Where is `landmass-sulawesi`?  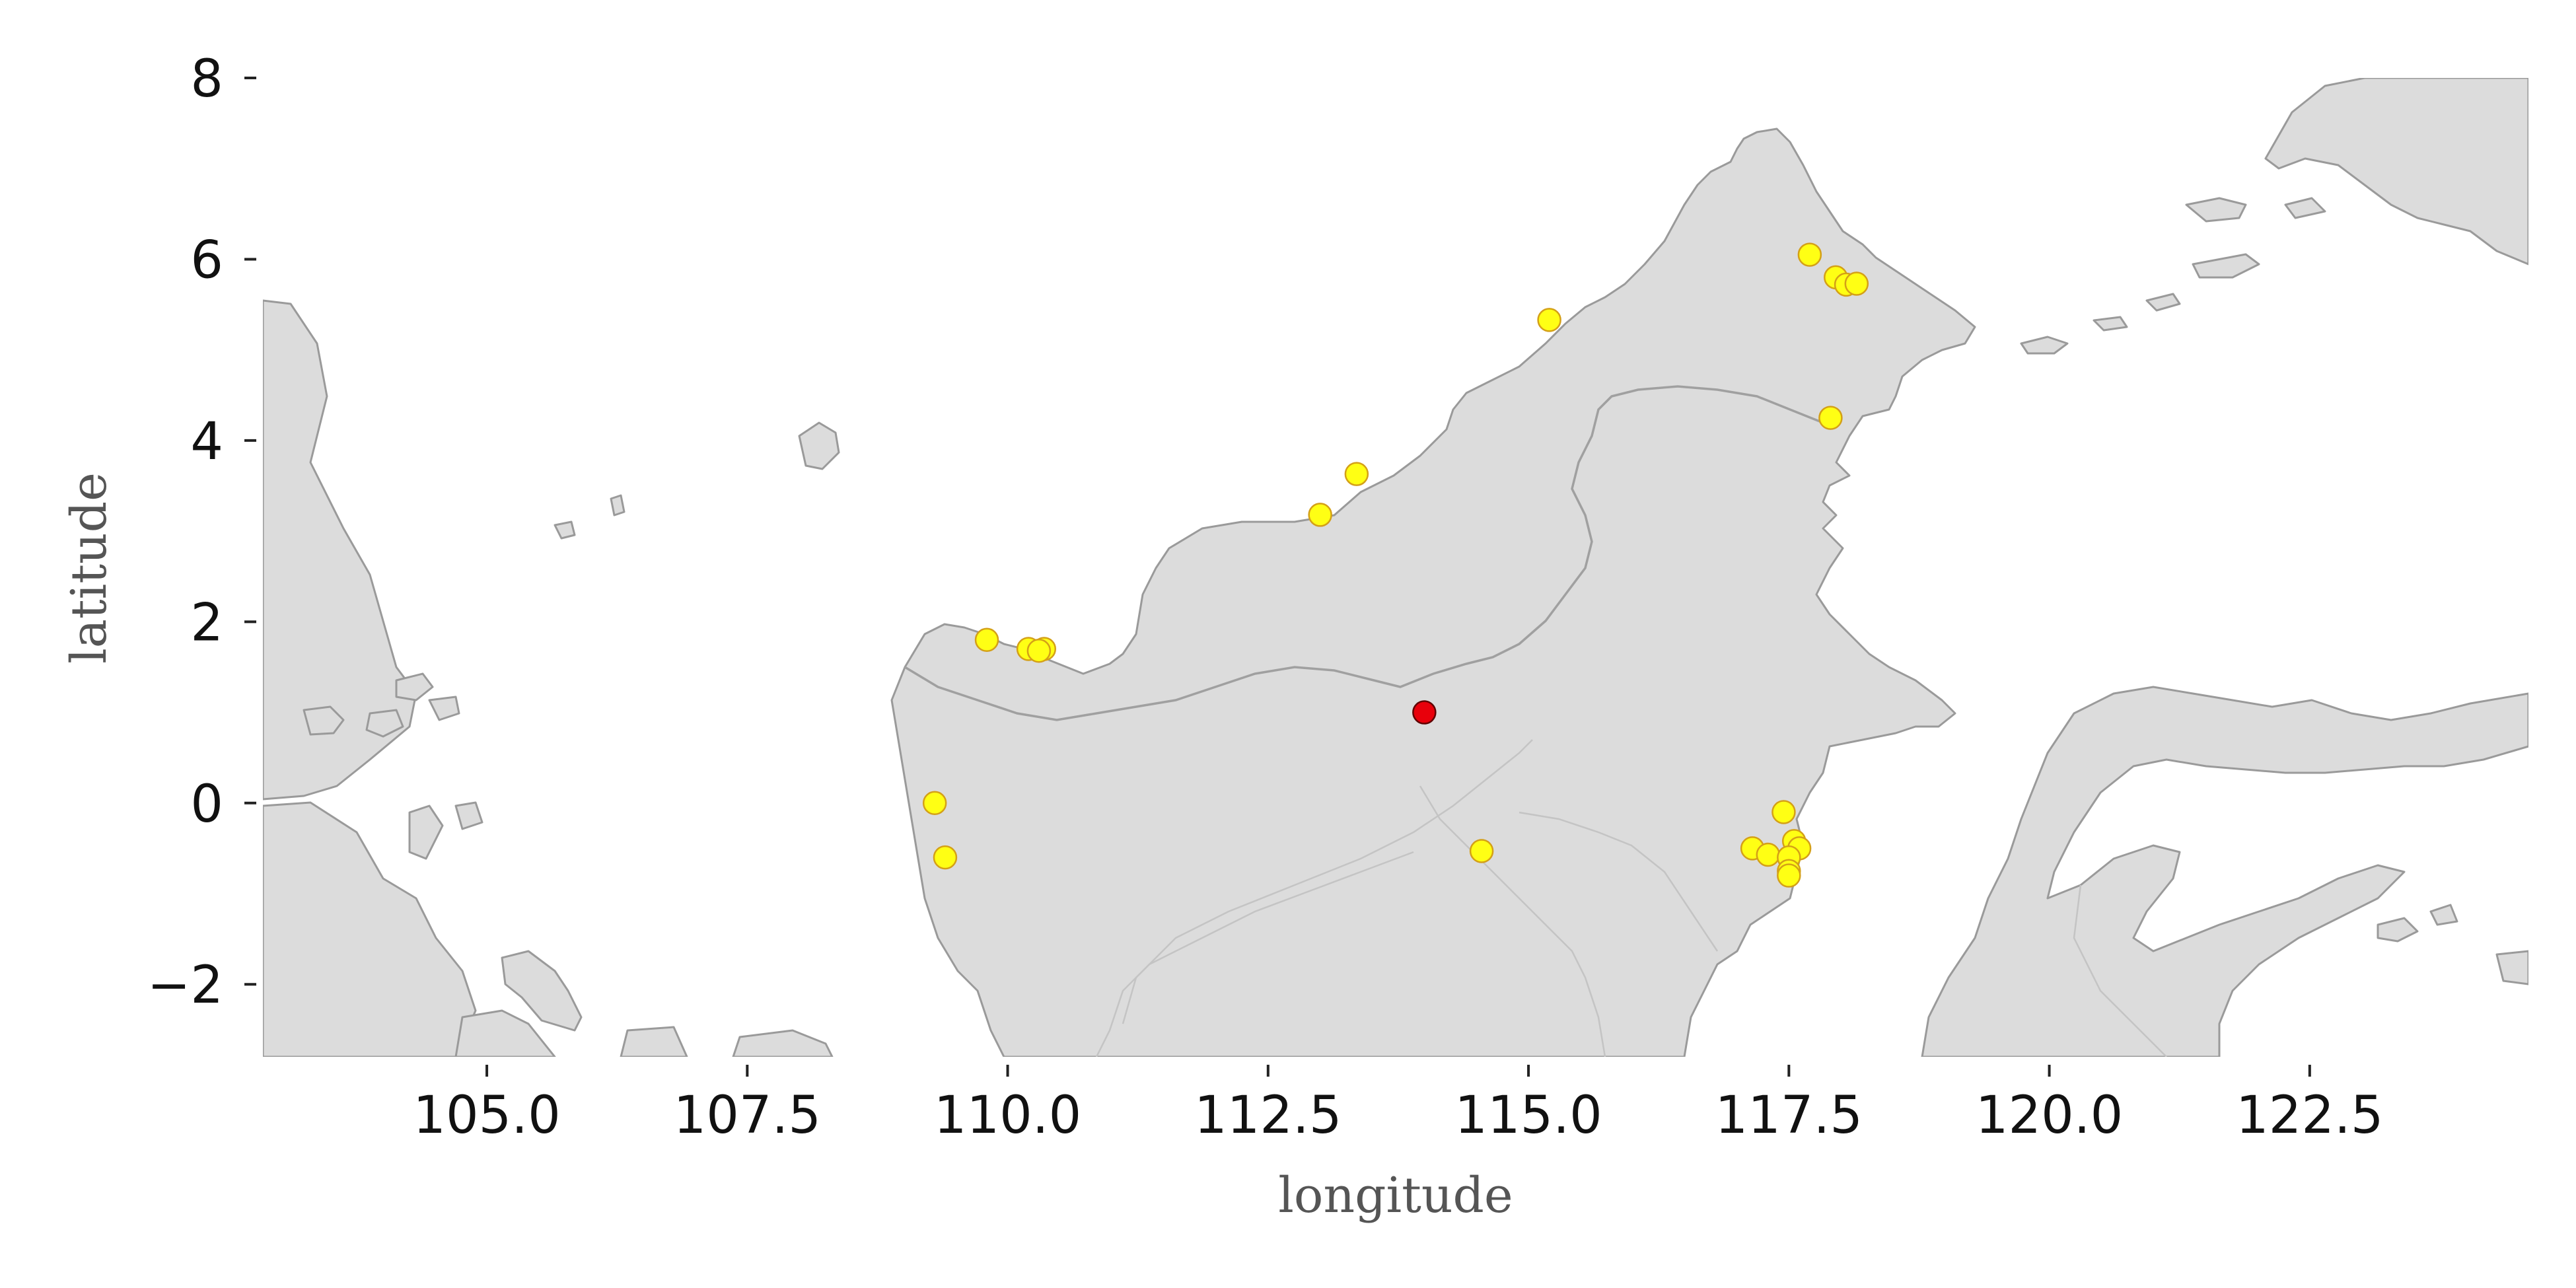 landmass-sulawesi is located at coordinates (2224, 872).